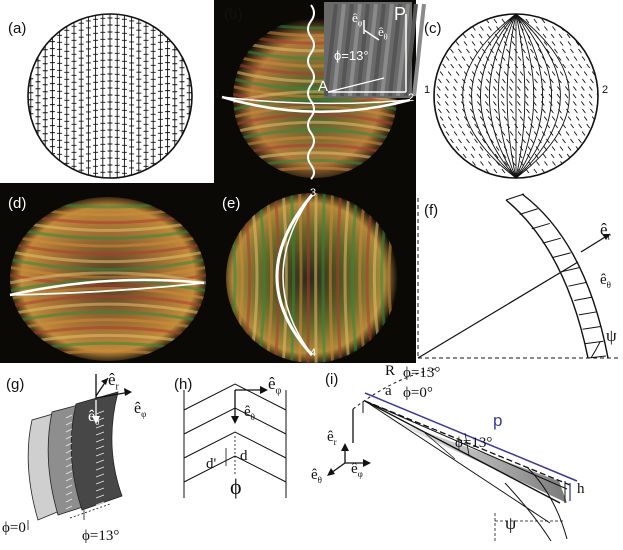  I want to click on panel-g-e-phi: êφ, so click(140, 410).